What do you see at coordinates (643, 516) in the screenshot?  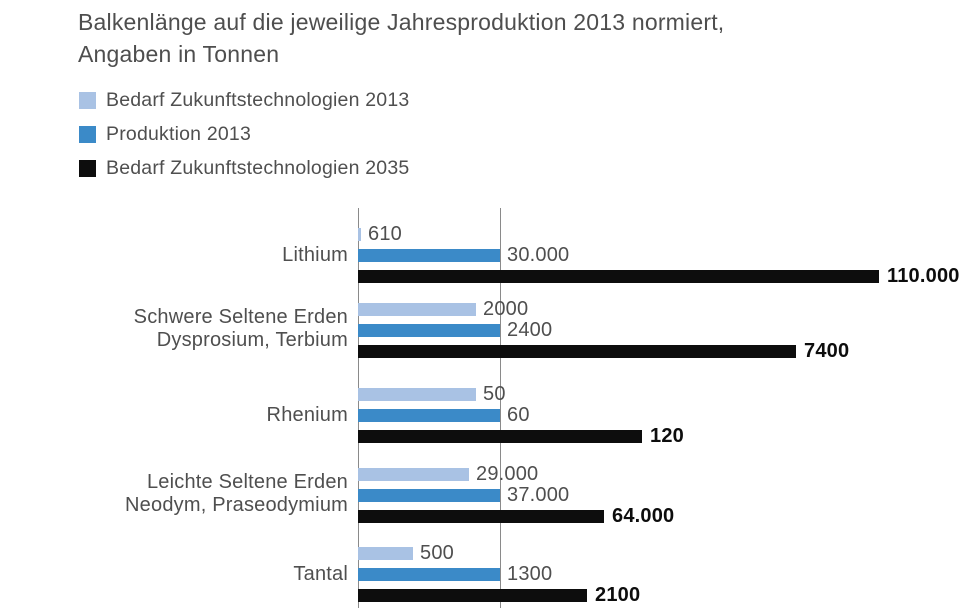 I see `bar-value-label: 64.000` at bounding box center [643, 516].